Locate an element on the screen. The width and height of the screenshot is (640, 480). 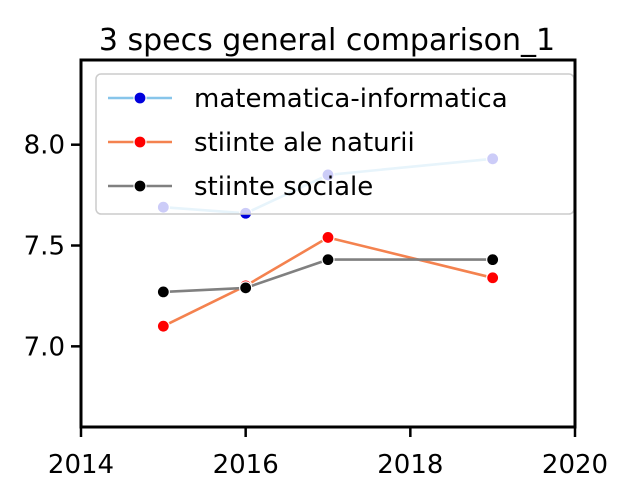
legend-label-3: stiinte sociale is located at coordinates (283, 187).